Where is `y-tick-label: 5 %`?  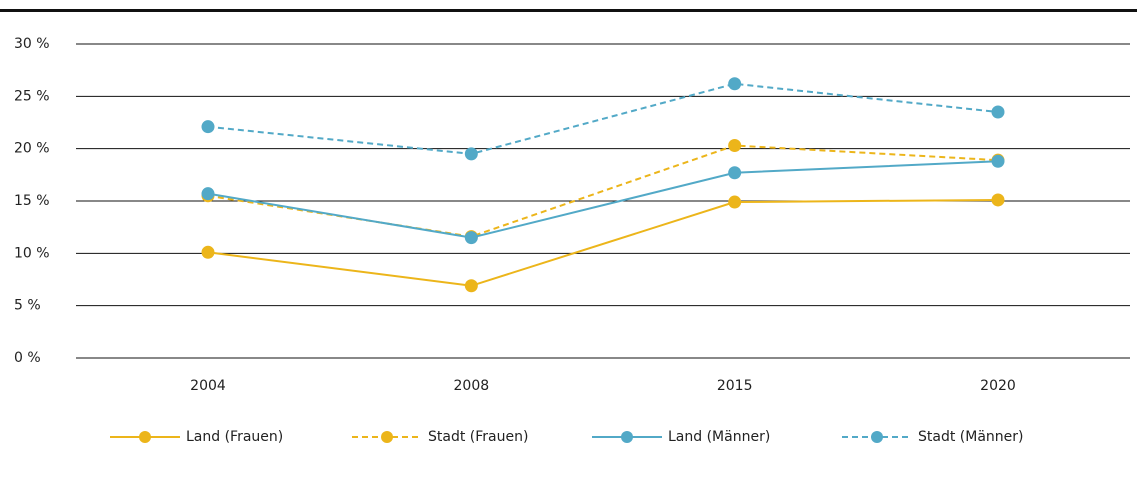
y-tick-label: 5 % is located at coordinates (27, 306).